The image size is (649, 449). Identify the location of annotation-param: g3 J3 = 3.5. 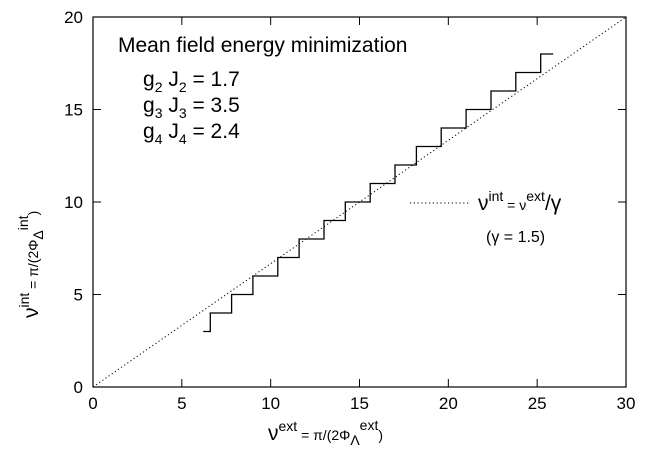
(191, 107).